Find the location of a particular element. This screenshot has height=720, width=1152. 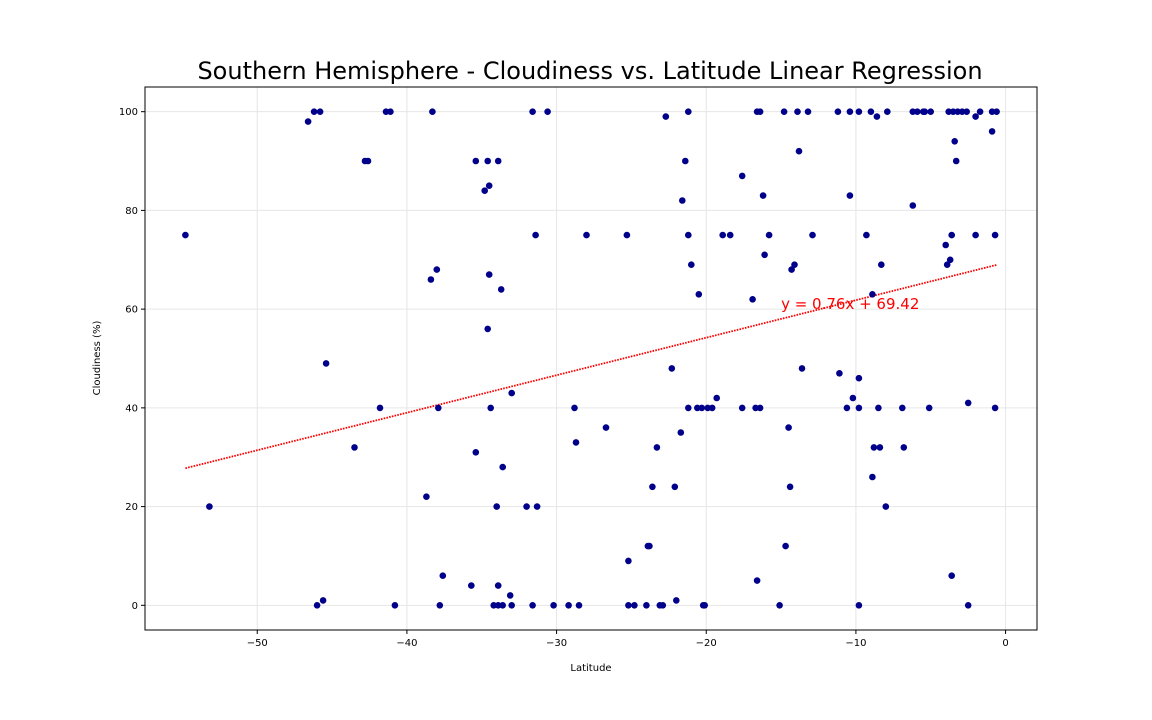

x-tick-label: −10 is located at coordinates (855, 643).